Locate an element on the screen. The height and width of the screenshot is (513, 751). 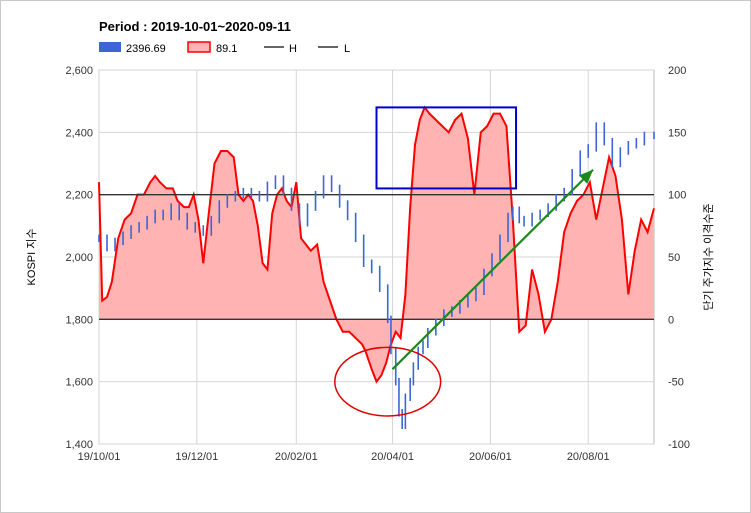
legend-label-l: L is located at coordinates (347, 49).